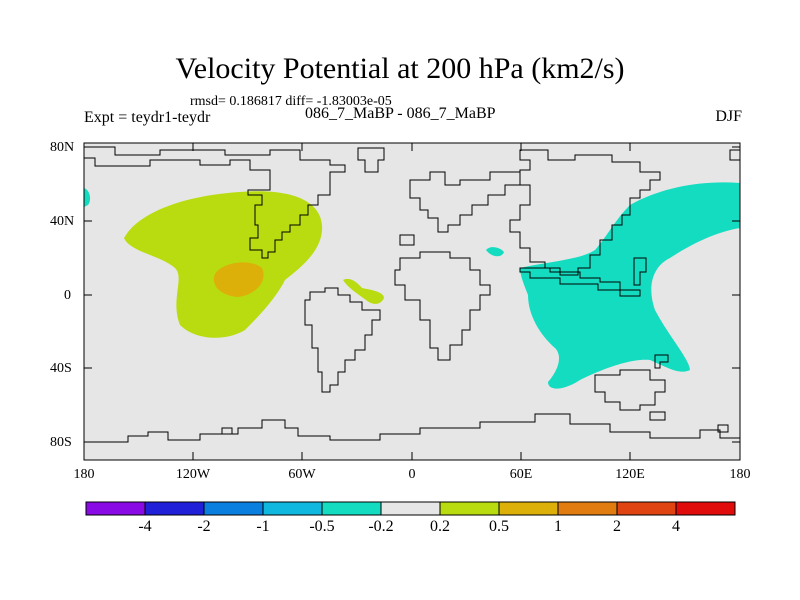 The width and height of the screenshot is (800, 600). Describe the element at coordinates (238, 279) in the screenshot. I see `positive-anomaly-core` at that location.